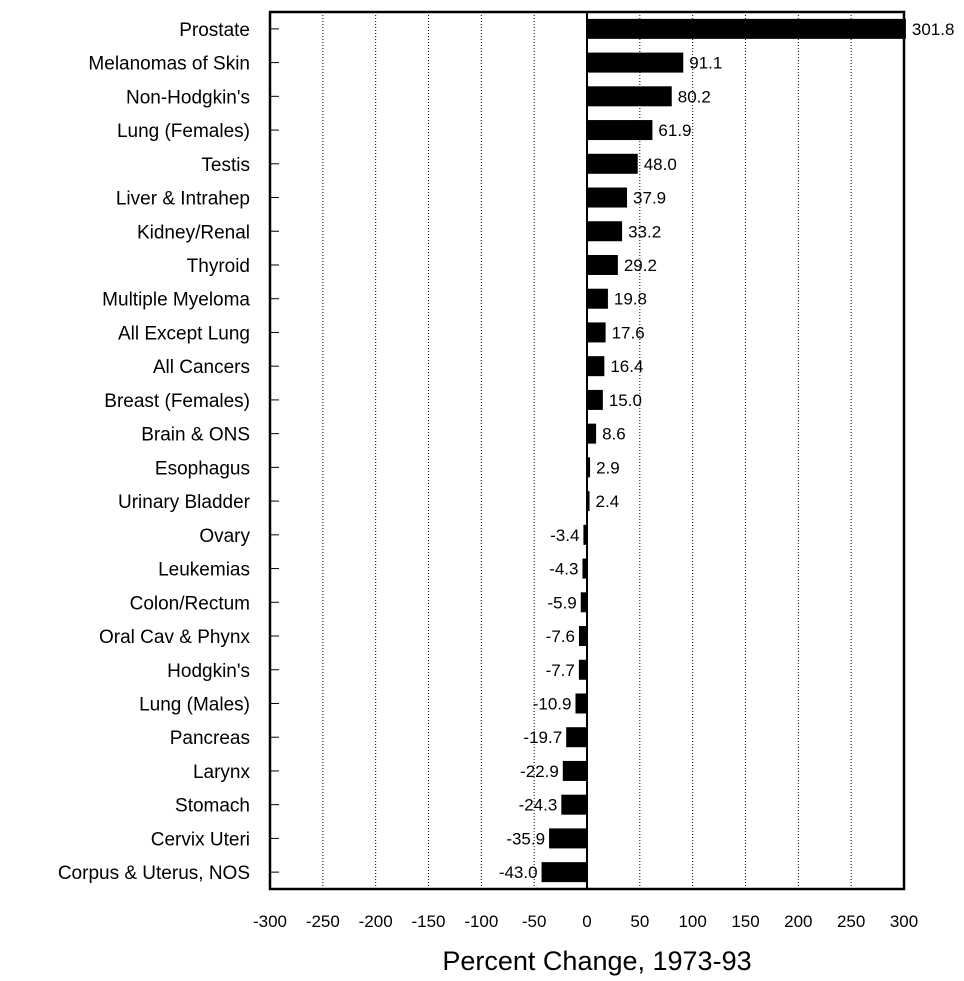 This screenshot has width=964, height=981. What do you see at coordinates (694, 96) in the screenshot?
I see `value-label: 80.2` at bounding box center [694, 96].